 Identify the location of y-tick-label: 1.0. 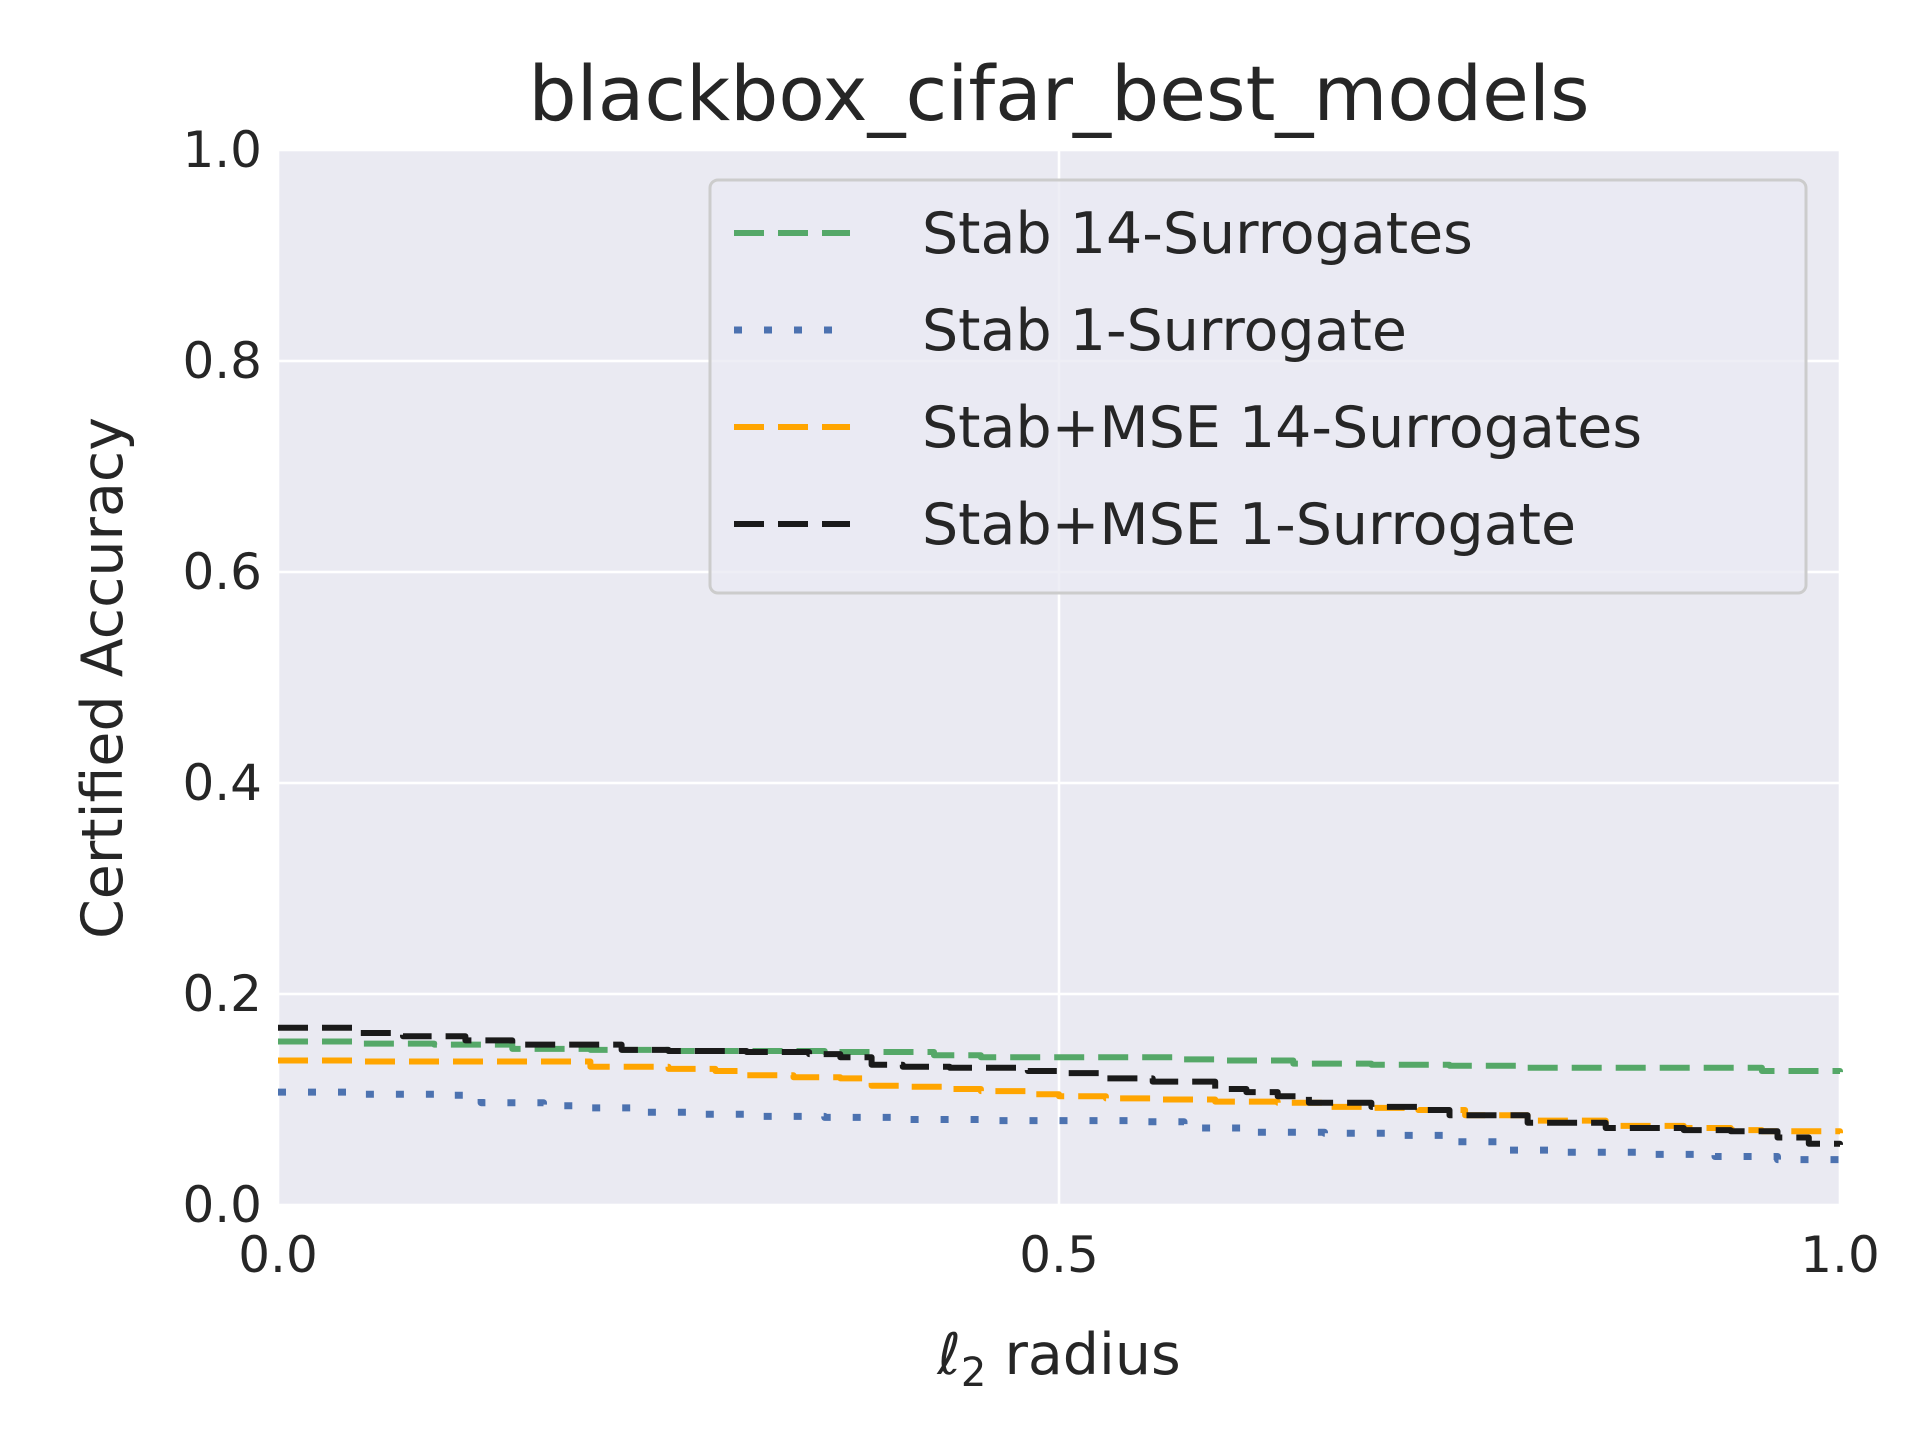
(222, 150).